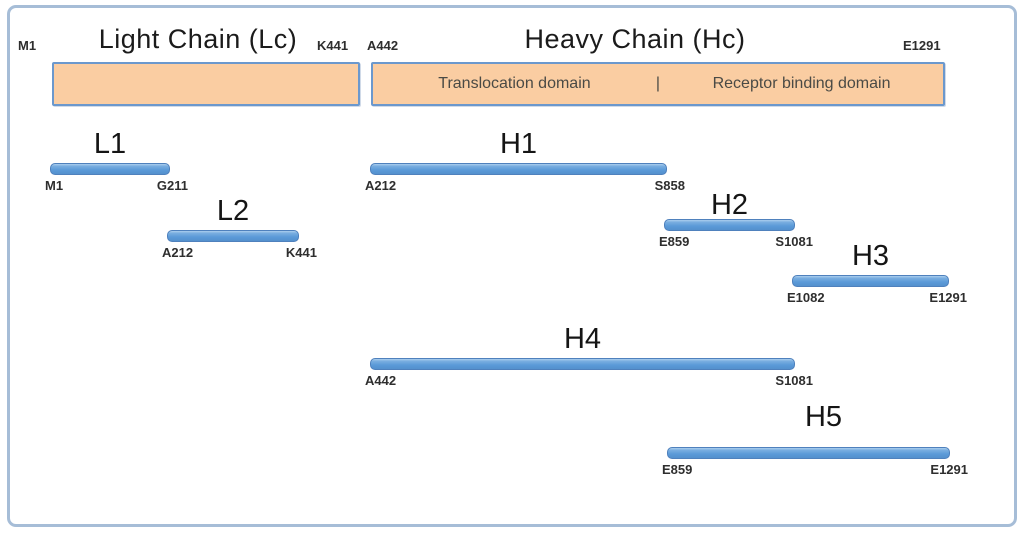 Image resolution: width=1024 pixels, height=535 pixels. What do you see at coordinates (922, 45) in the screenshot?
I see `heavy-chain-end-label: E1291` at bounding box center [922, 45].